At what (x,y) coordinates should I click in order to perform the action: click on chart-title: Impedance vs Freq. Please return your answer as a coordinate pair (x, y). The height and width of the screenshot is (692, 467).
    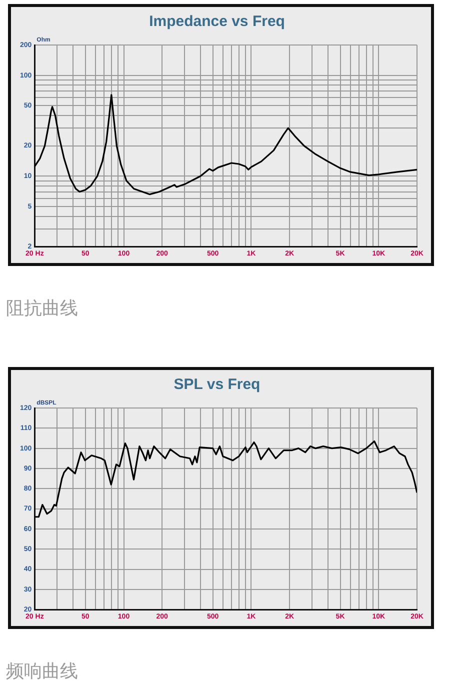
    Looking at the image, I should click on (217, 21).